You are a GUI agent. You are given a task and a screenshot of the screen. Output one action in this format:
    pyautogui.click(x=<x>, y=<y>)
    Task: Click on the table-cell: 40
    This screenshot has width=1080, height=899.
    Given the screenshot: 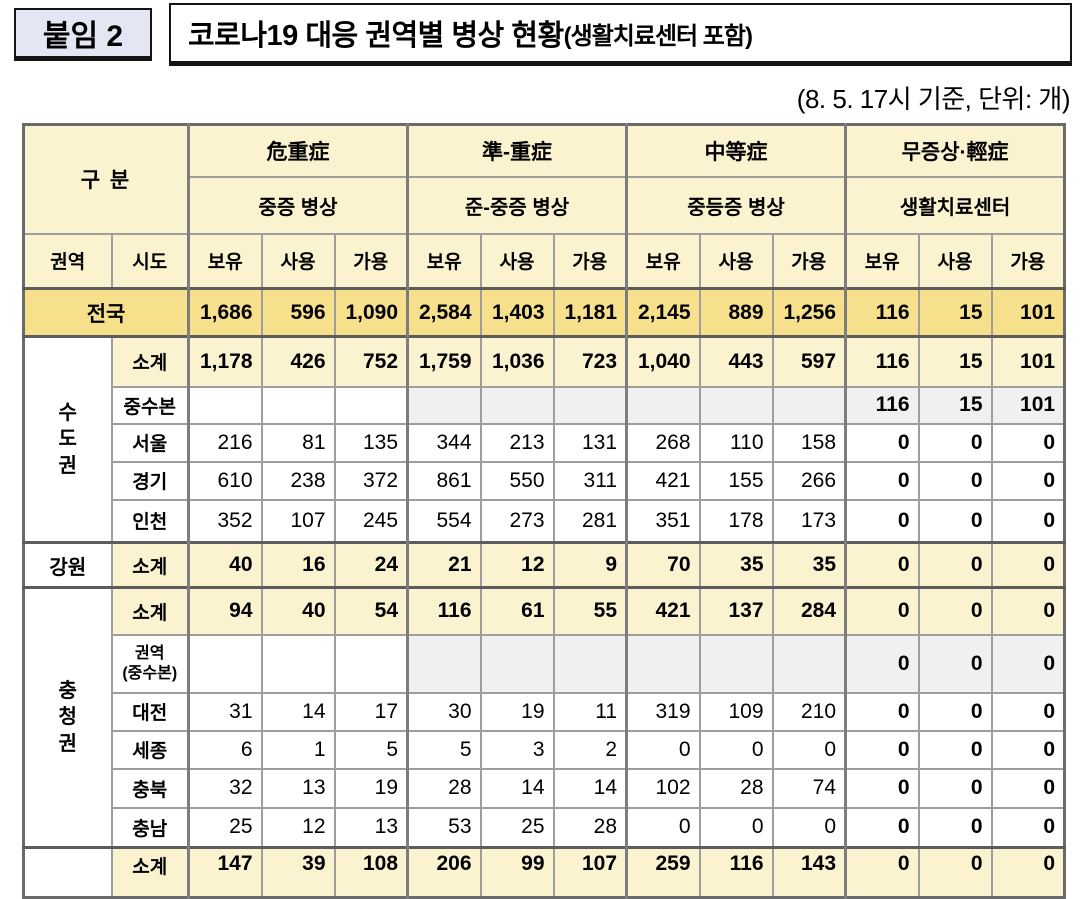 What is the action you would take?
    pyautogui.click(x=298, y=611)
    